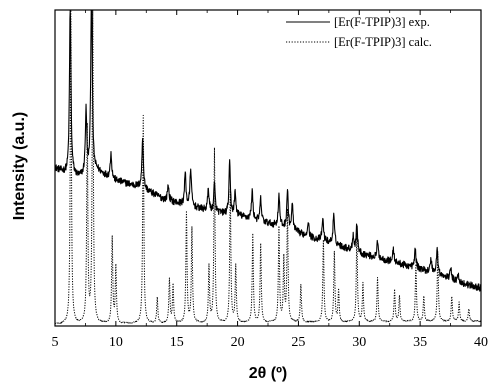 The height and width of the screenshot is (385, 490). Describe the element at coordinates (268, 373) in the screenshot. I see `x-axis-title: 2θ (º)` at that location.